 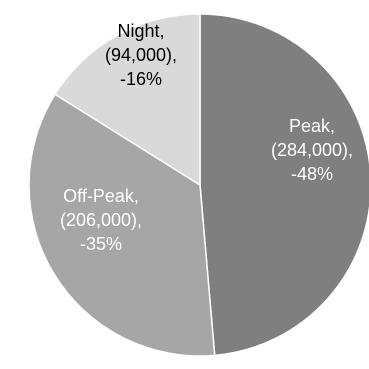 I want to click on pie-label-line: -16%, so click(x=141, y=79).